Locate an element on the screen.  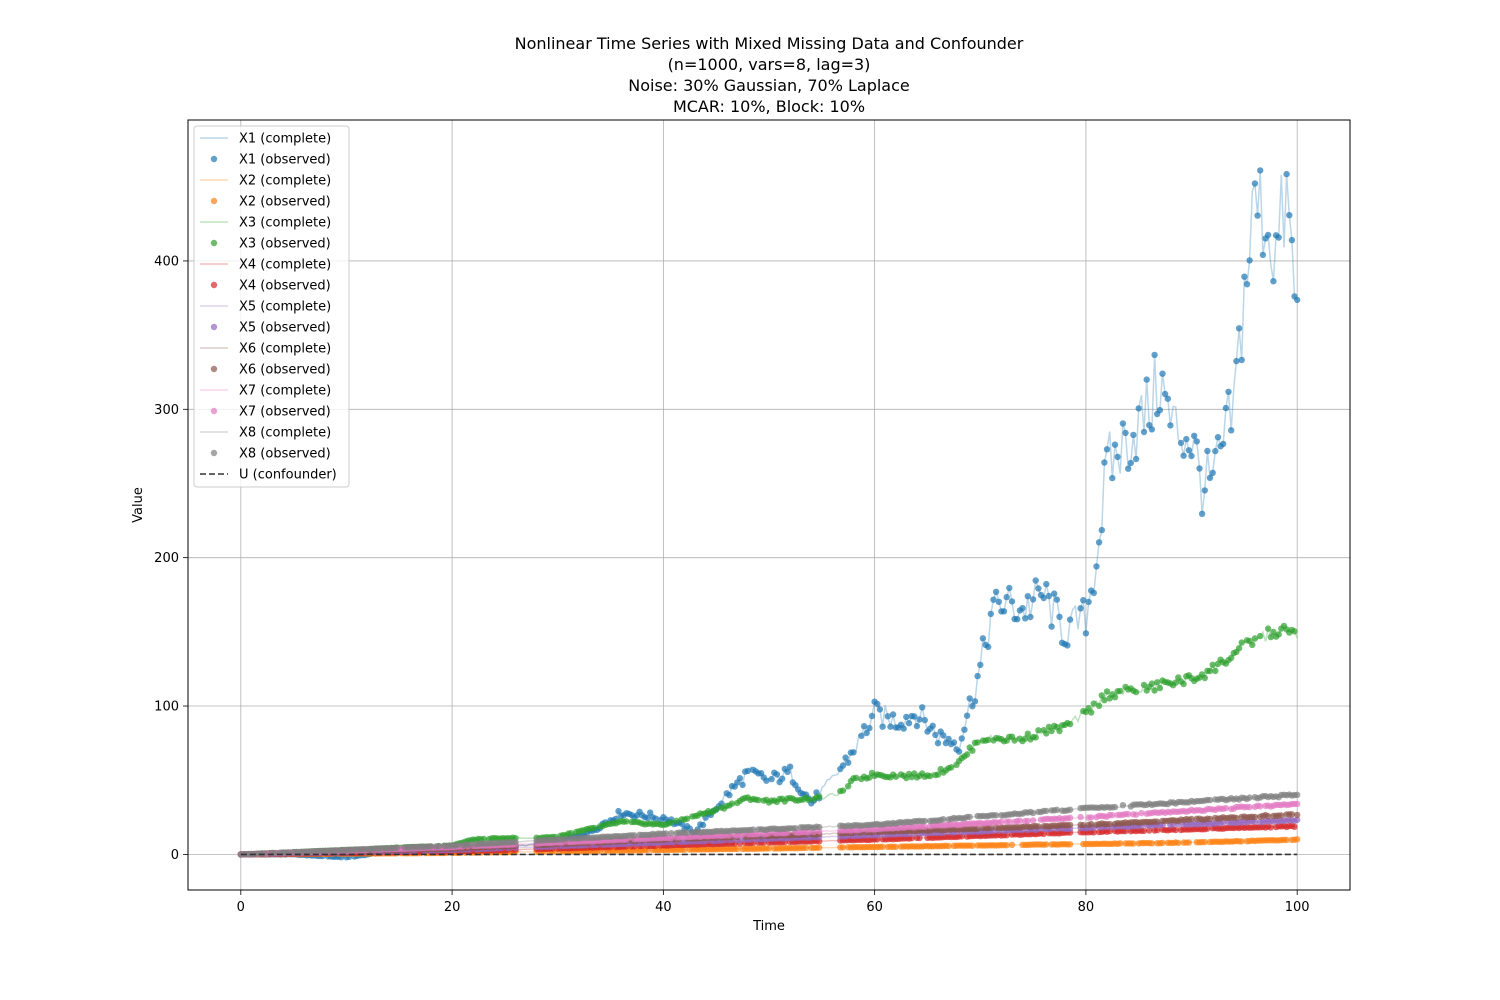
legend-label: X1 (complete) is located at coordinates (285, 139).